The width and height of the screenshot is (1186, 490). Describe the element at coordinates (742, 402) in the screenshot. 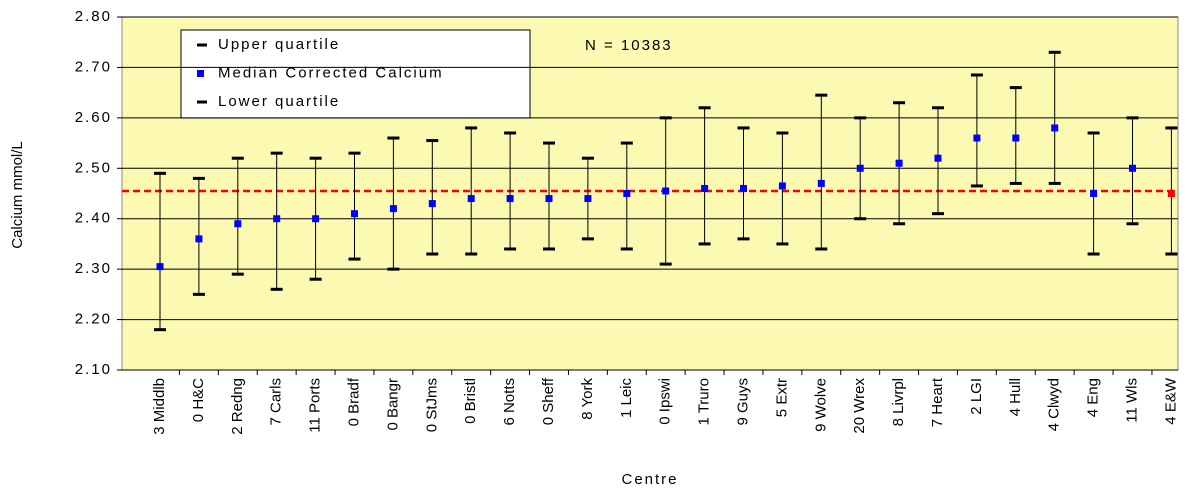

I see `x-tick-label: 9 Guys` at that location.